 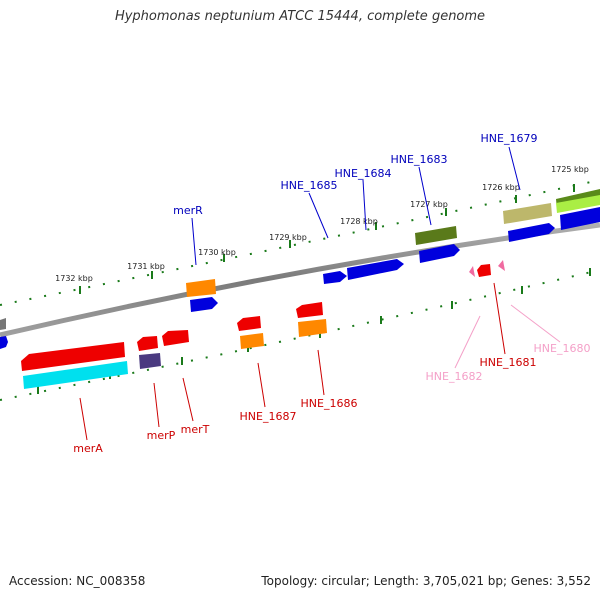 What do you see at coordinates (363, 173) in the screenshot?
I see `gene-label: HNE_1684` at bounding box center [363, 173].